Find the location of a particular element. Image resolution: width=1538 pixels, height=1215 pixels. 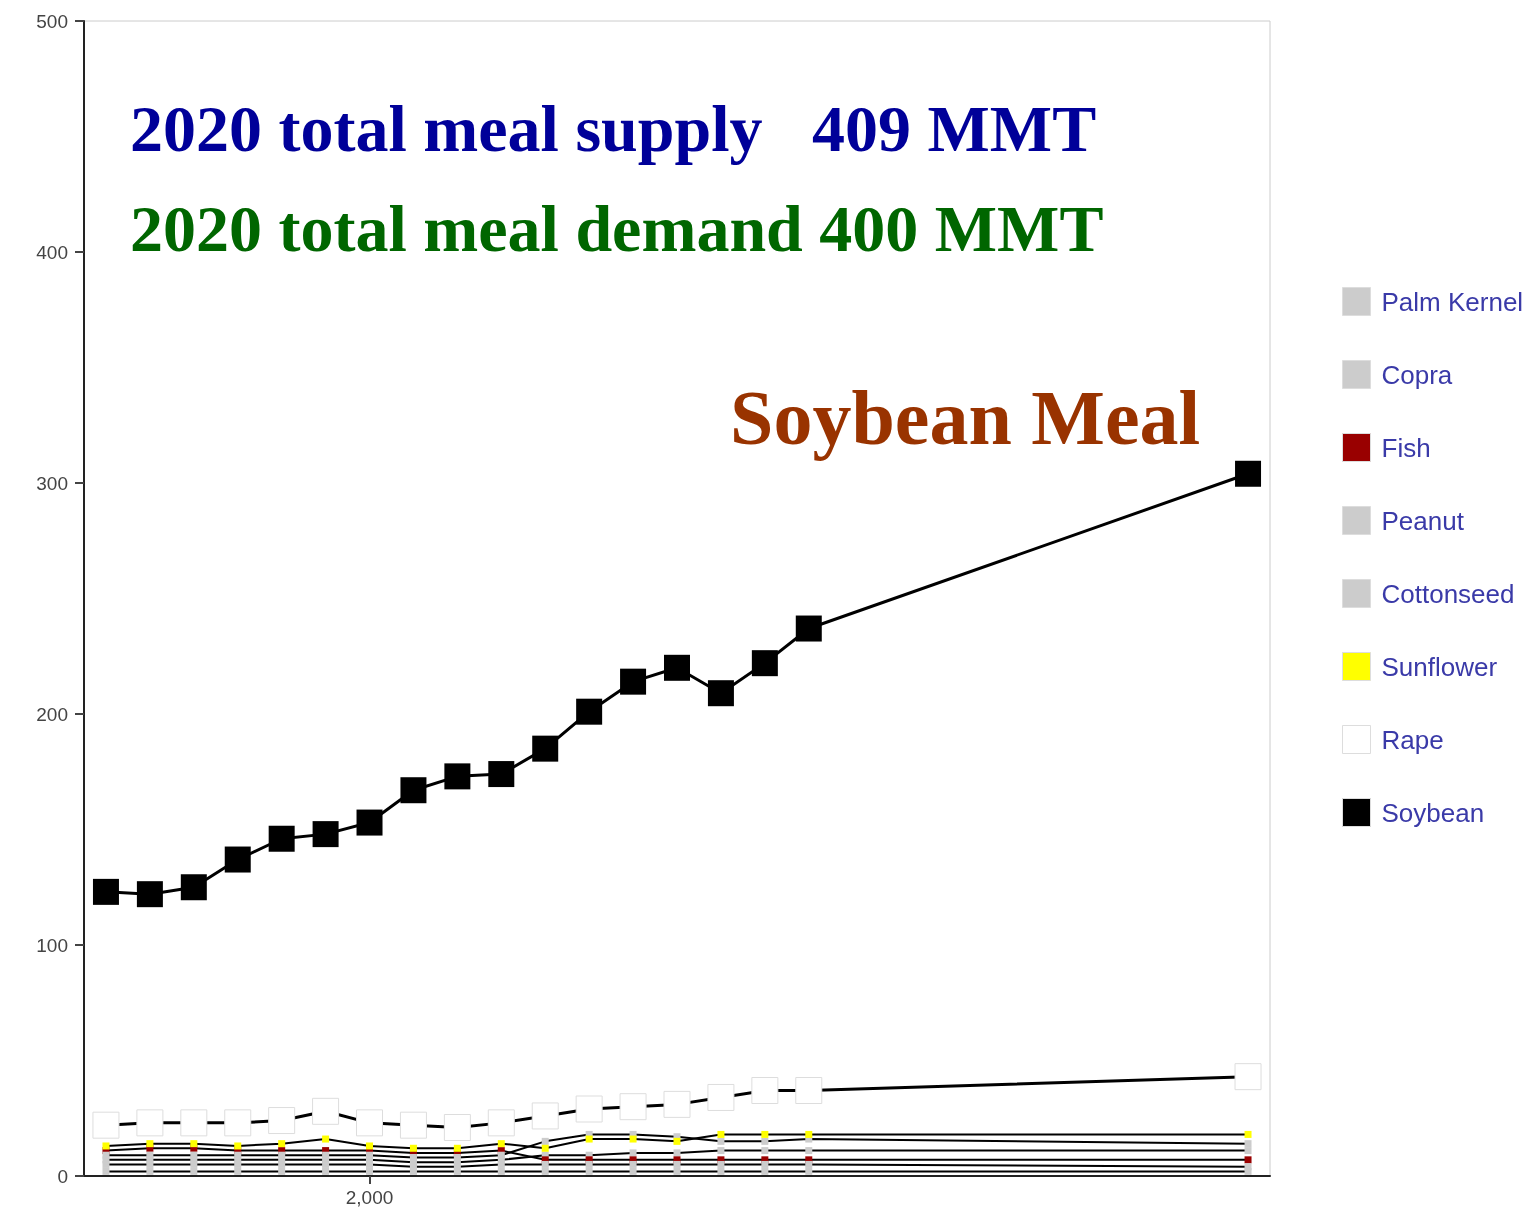

y-tick-label: 300 is located at coordinates (52, 483).